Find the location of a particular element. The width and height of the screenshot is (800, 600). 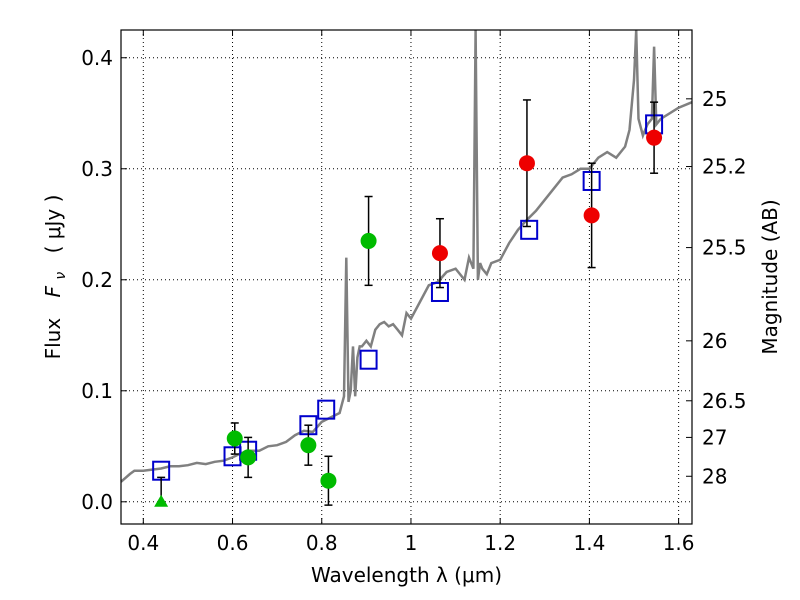

y2-tick-label: 25 is located at coordinates (714, 99).